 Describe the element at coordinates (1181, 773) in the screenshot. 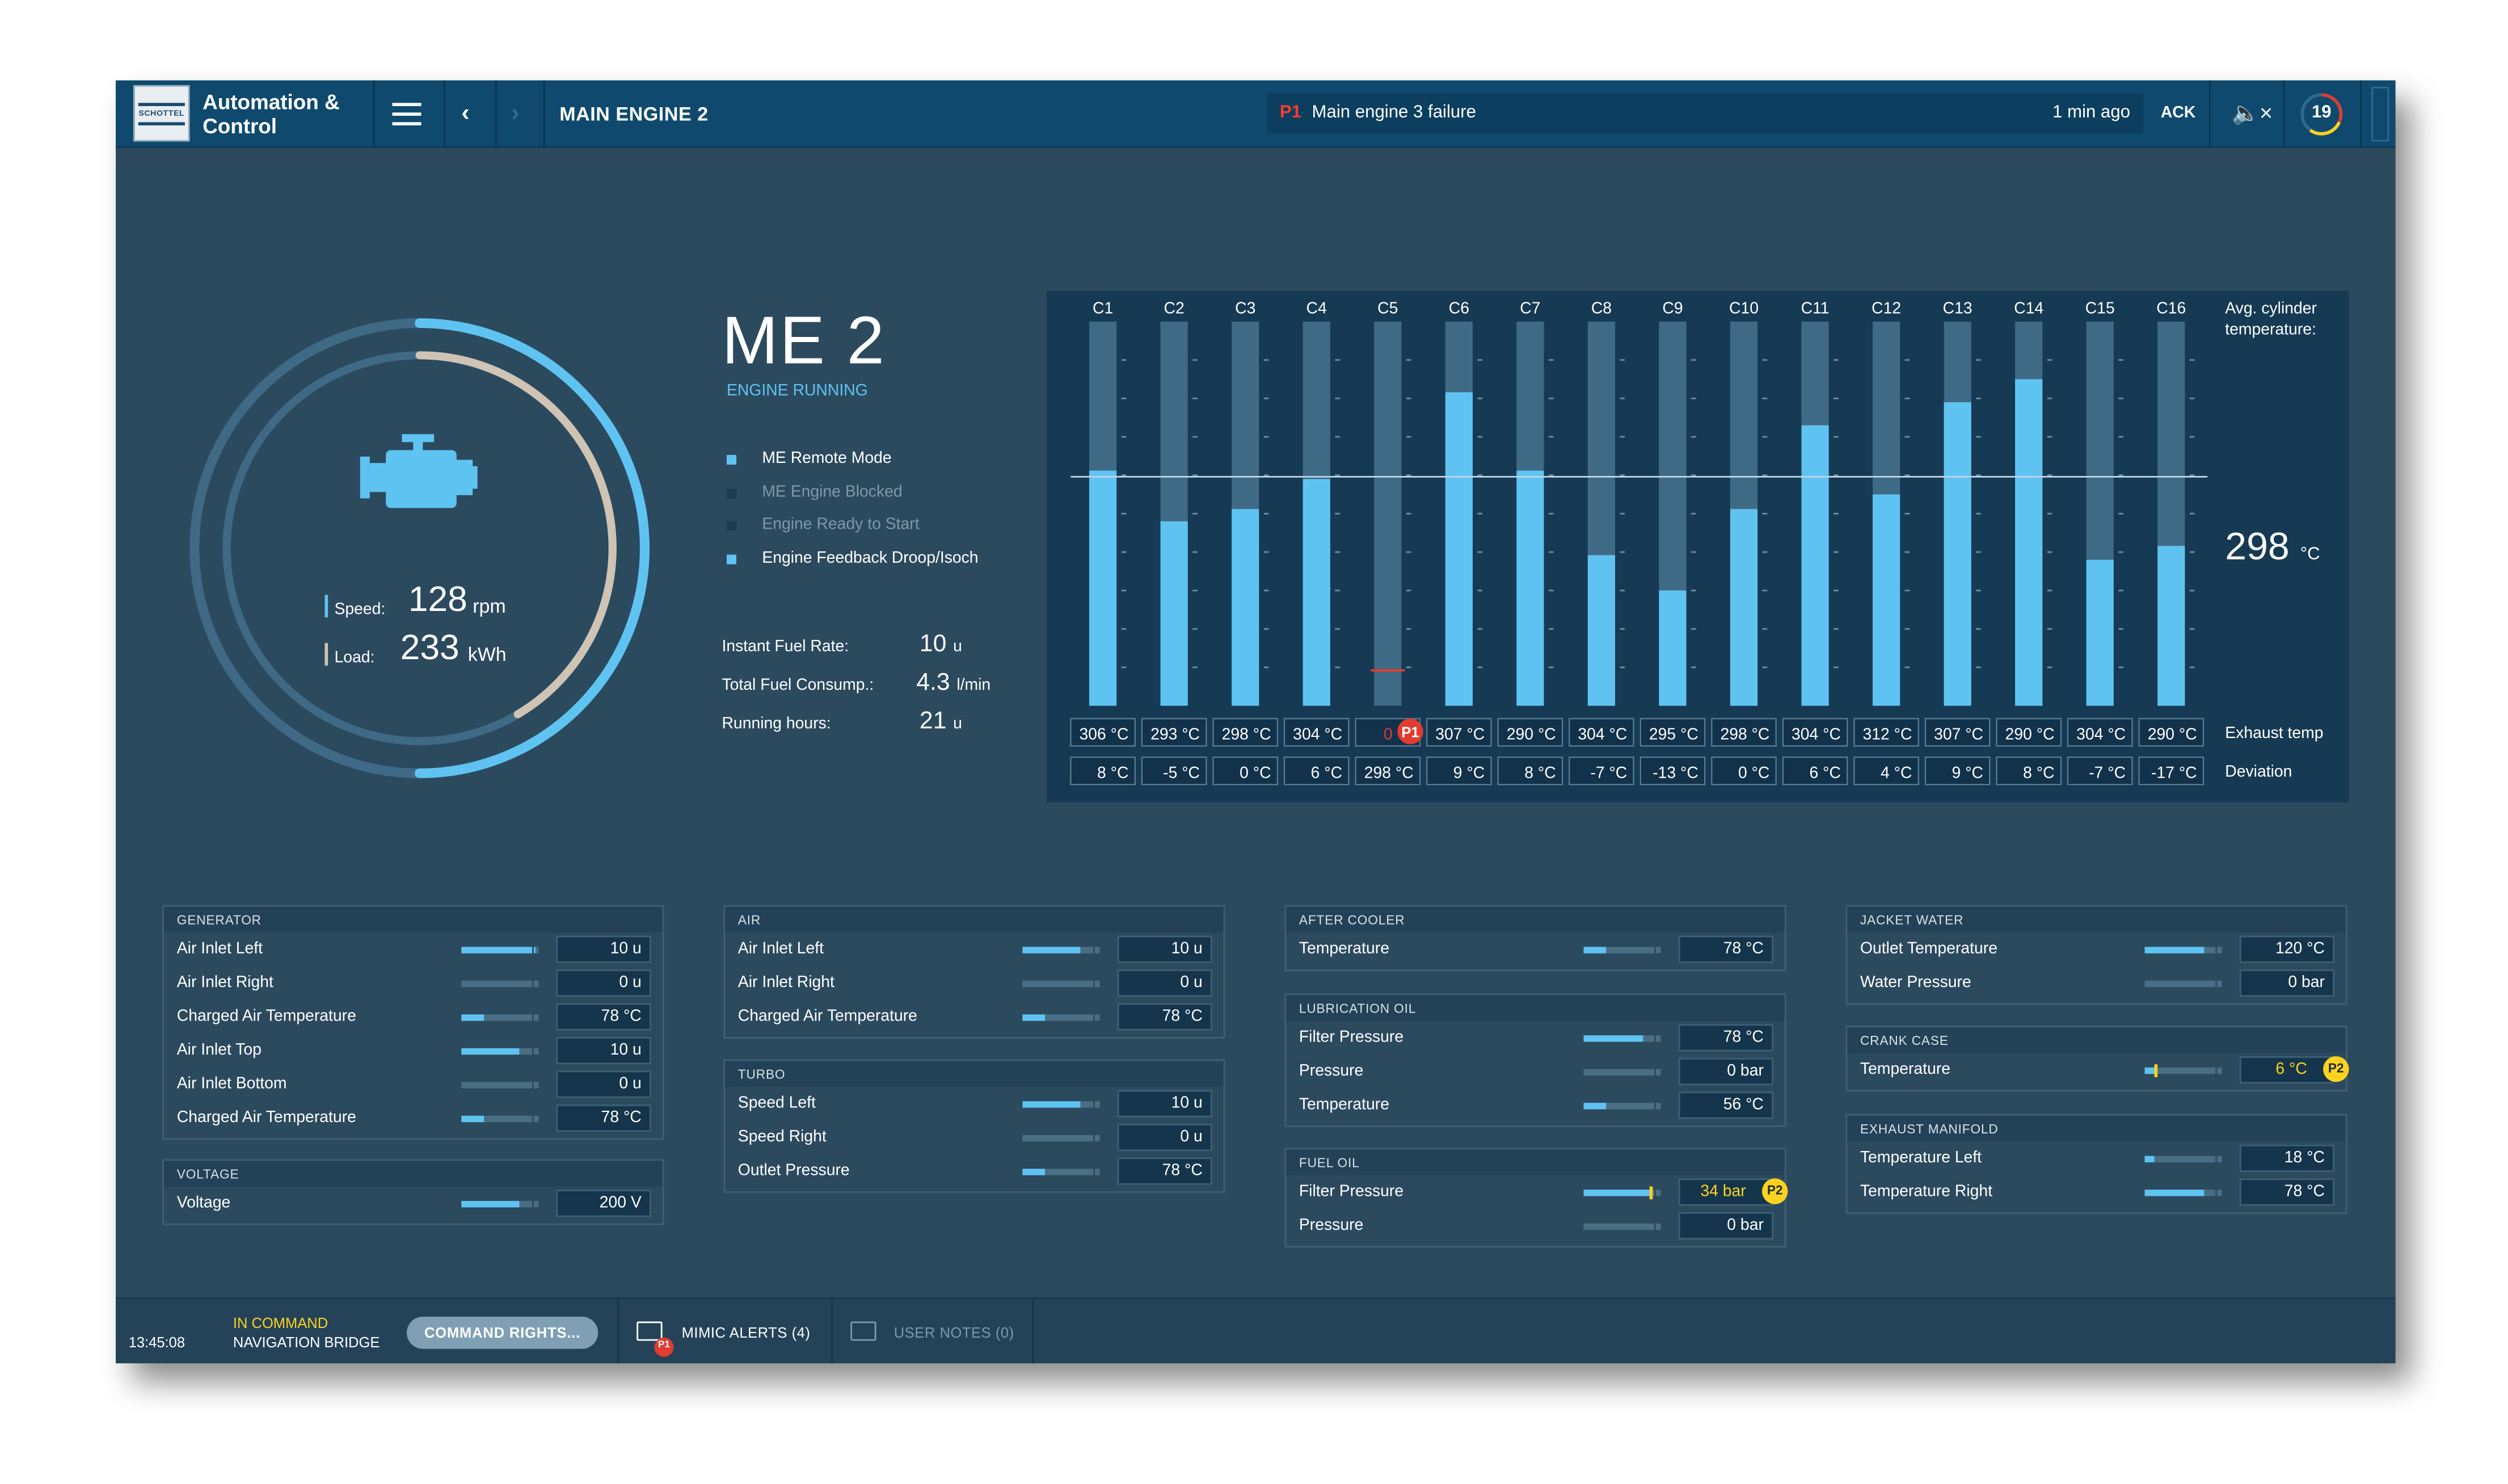

I see `deviation-value: -5 °C` at that location.